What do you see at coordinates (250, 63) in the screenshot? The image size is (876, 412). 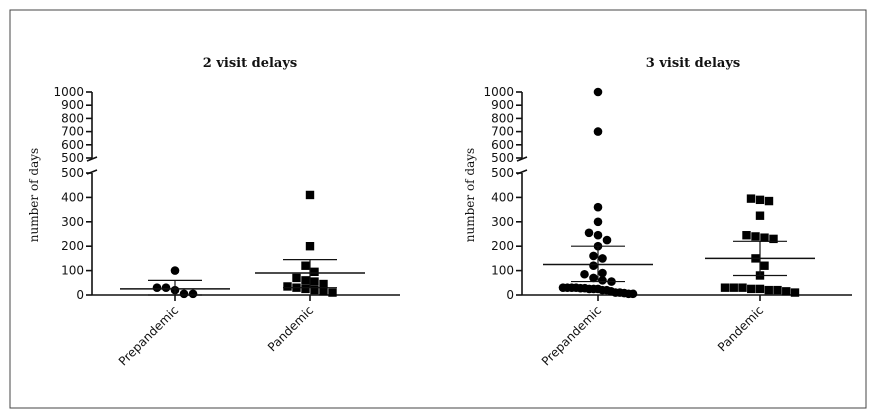 I see `chart-title: 2 visit delays` at bounding box center [250, 63].